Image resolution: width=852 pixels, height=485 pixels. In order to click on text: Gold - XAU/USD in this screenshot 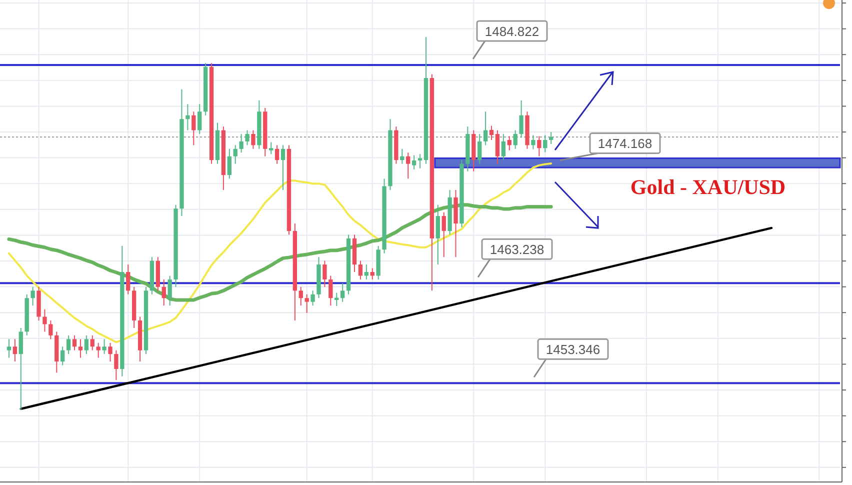, I will do `click(708, 187)`.